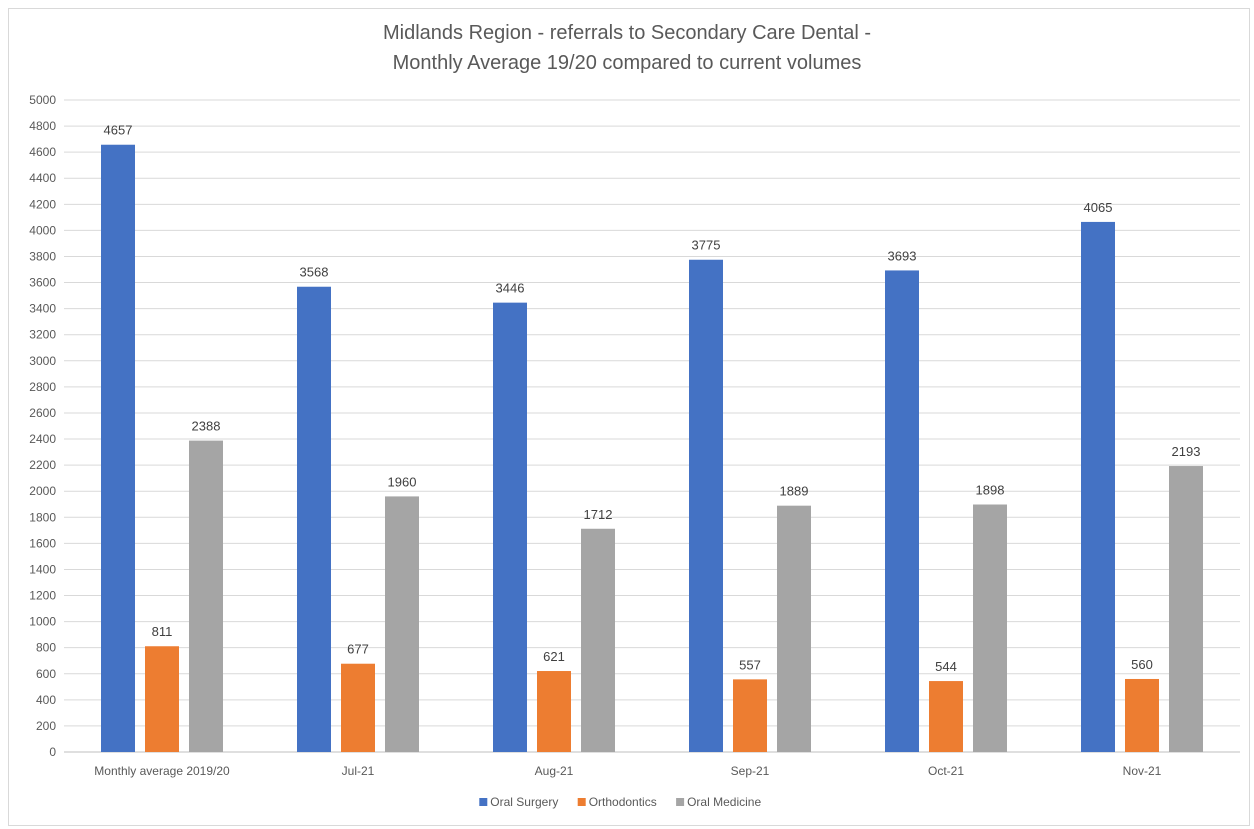 Image resolution: width=1254 pixels, height=829 pixels. I want to click on y-tick-label: 3000, so click(42, 361).